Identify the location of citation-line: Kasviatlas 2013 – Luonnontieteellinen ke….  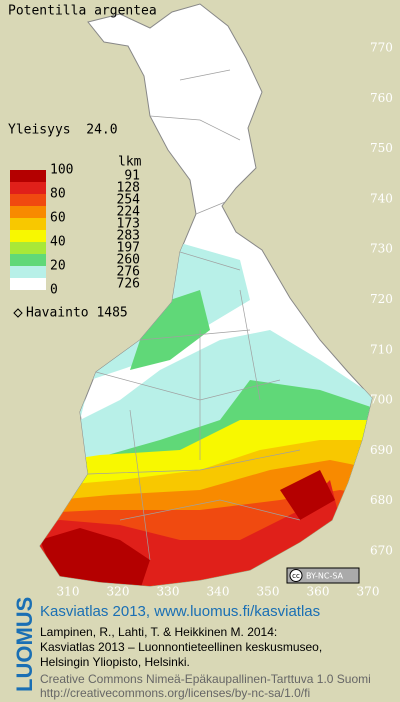
(181, 647).